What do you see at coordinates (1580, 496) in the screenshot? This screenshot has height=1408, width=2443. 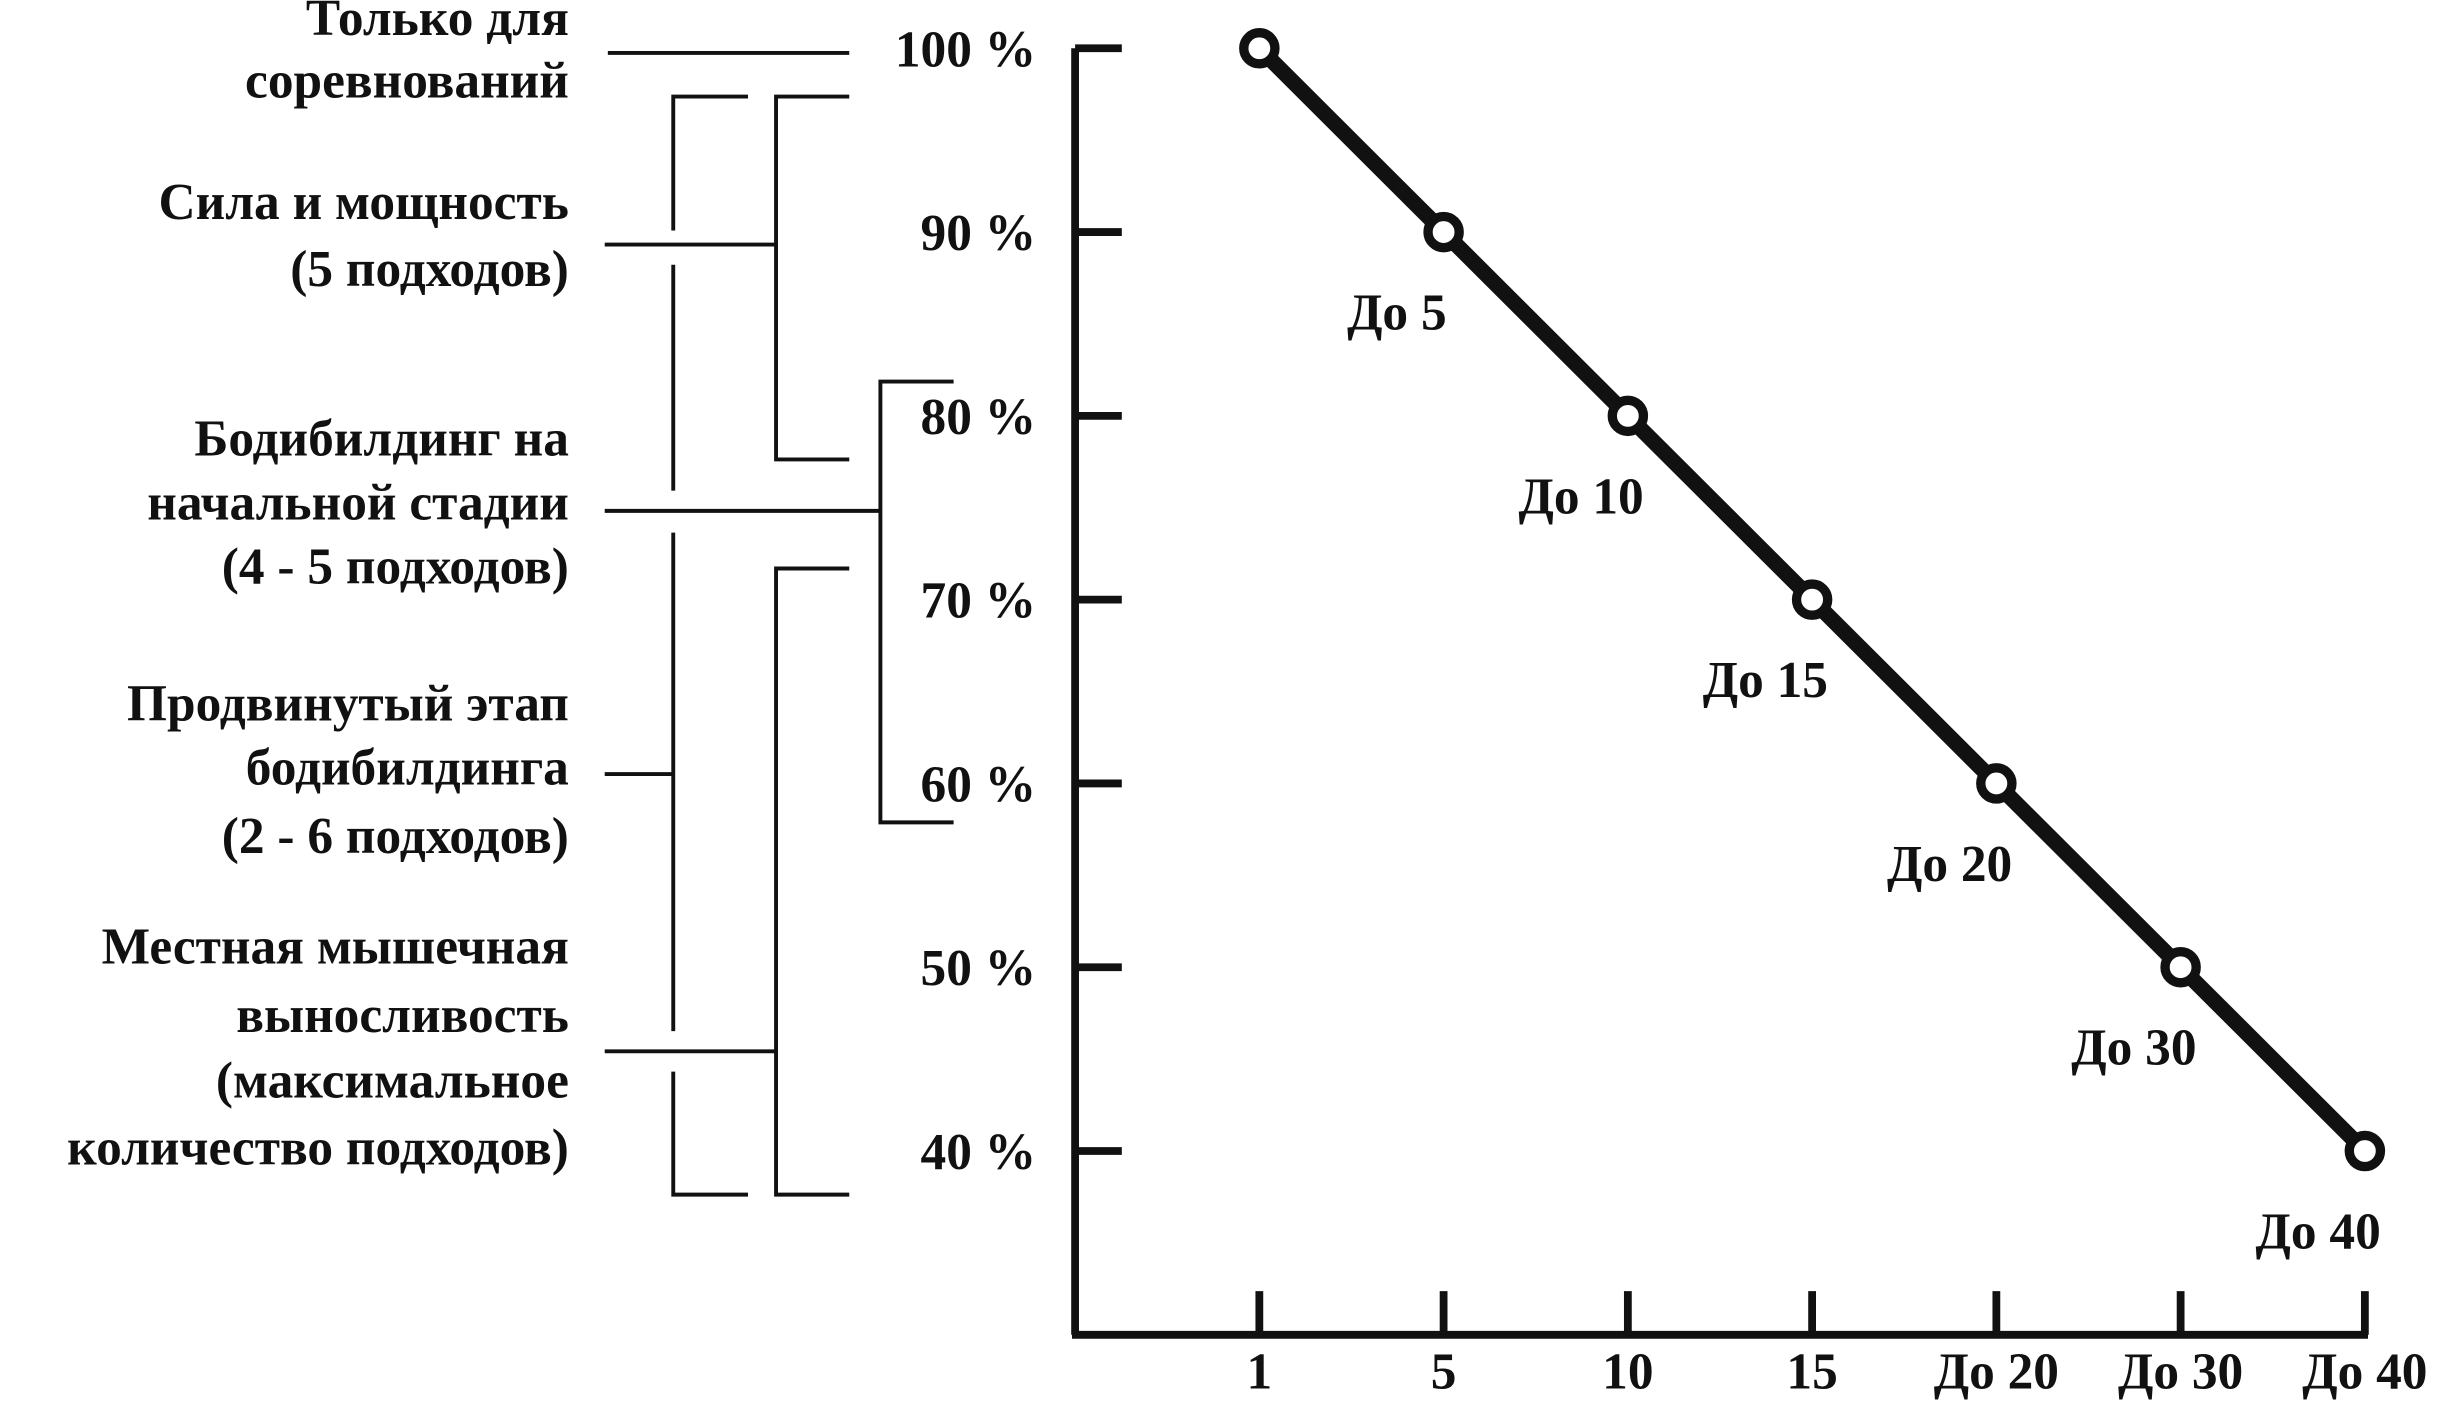 I see `point-label: До 10` at bounding box center [1580, 496].